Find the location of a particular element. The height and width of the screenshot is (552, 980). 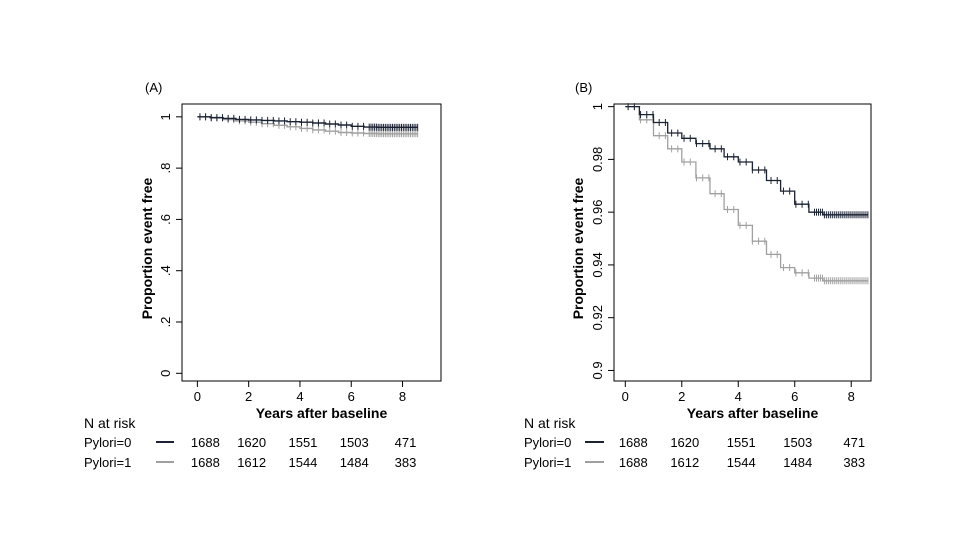

panel-label: (B) is located at coordinates (583, 87).